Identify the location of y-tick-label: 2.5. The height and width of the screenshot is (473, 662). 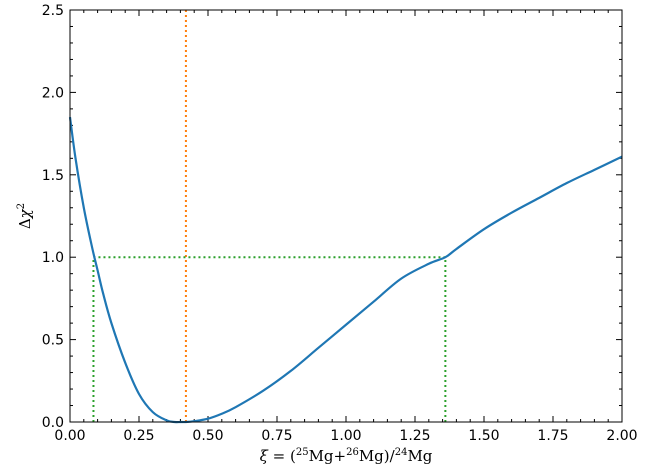
(53, 11).